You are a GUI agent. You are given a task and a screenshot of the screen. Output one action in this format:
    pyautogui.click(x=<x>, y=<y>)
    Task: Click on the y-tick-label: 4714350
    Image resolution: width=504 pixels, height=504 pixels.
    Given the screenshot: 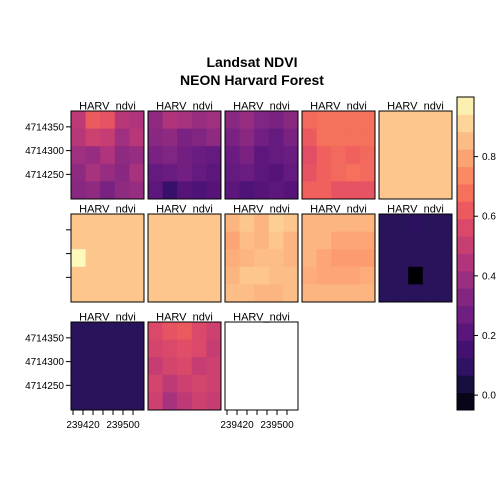 What is the action you would take?
    pyautogui.click(x=44, y=127)
    